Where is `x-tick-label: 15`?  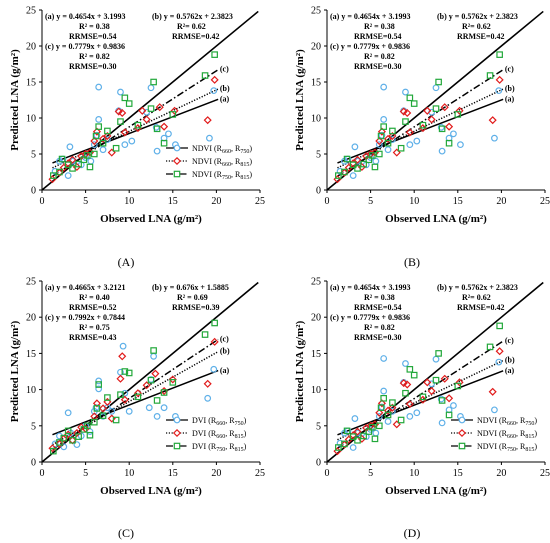
x-tick-label: 15 is located at coordinates (458, 201).